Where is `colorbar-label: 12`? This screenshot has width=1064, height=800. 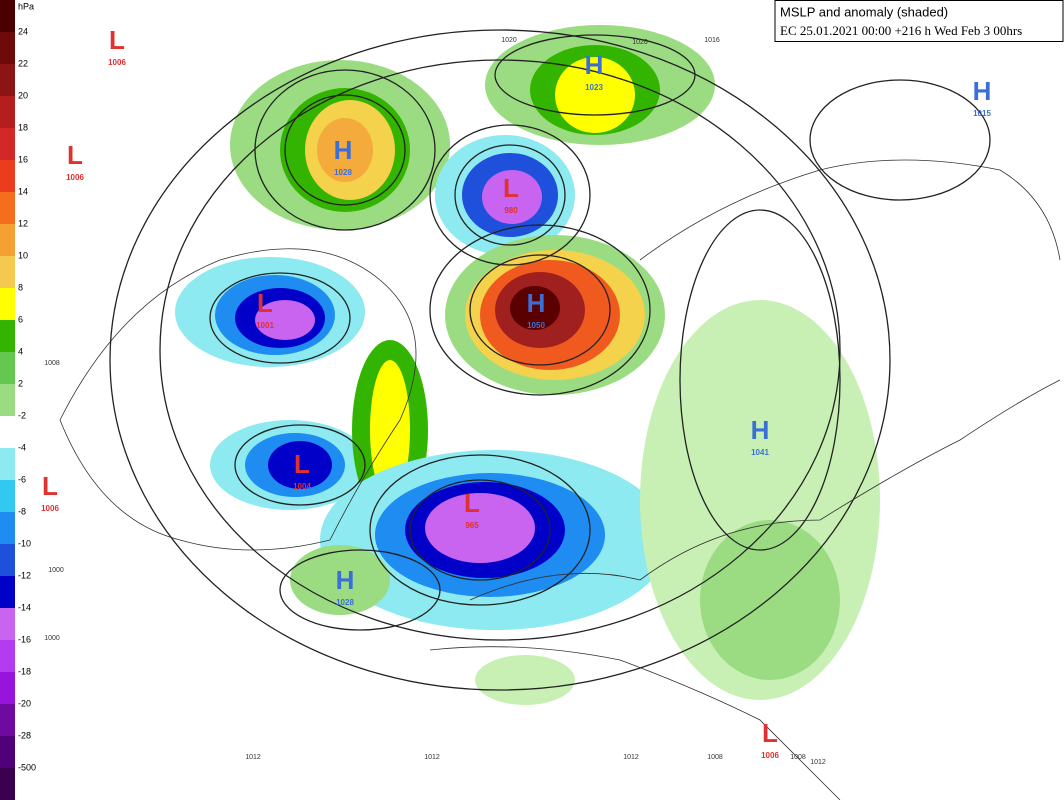
colorbar-label: 12 is located at coordinates (23, 223).